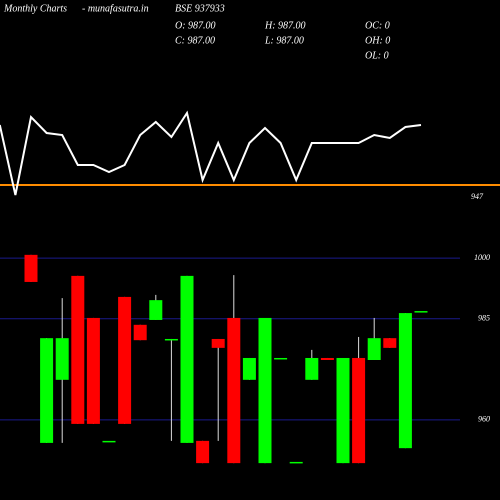 The image size is (500, 500). Describe the element at coordinates (115, 8) in the screenshot. I see `source: - munafasutra.in` at that location.